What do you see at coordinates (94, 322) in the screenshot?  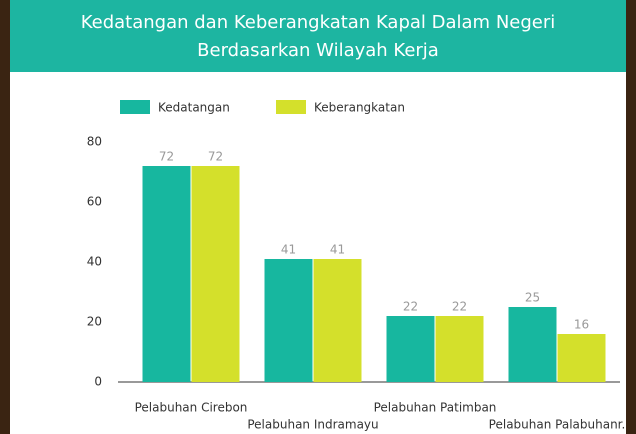 I see `y-tick-label: 20` at bounding box center [94, 322].